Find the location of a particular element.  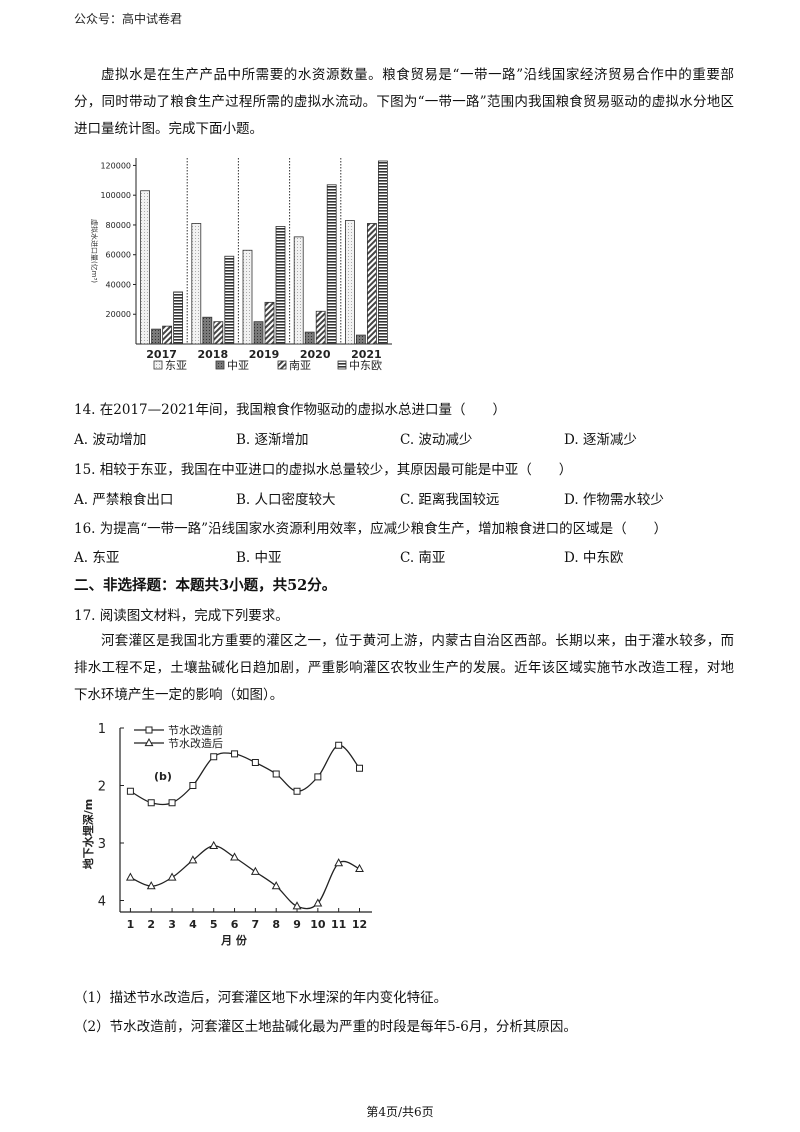

y-tick-label: 60000 is located at coordinates (118, 255).